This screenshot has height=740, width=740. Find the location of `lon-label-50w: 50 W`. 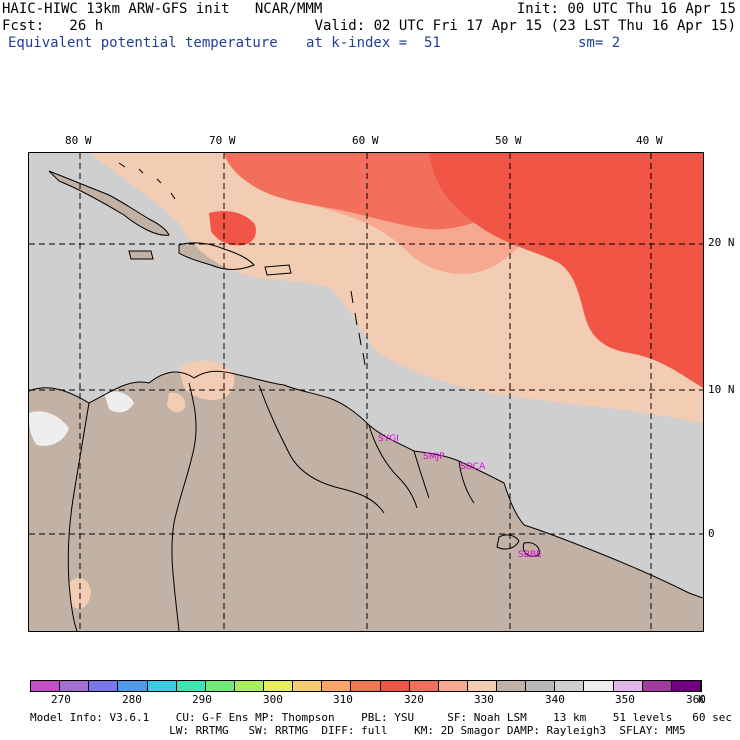

lon-label-50w: 50 W is located at coordinates (508, 140).